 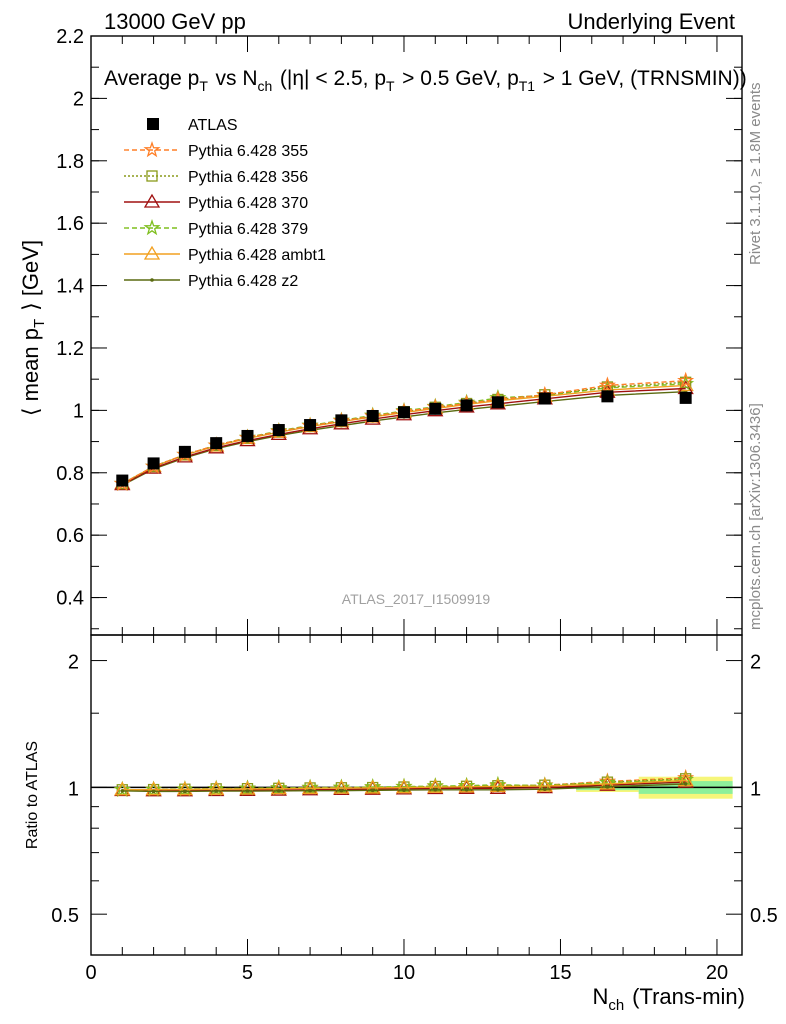 I want to click on main-pythia-6-428-370-line, so click(x=403, y=436).